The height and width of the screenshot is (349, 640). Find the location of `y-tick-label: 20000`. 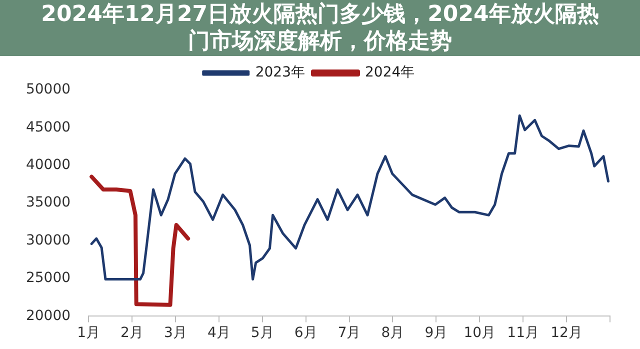

y-tick-label: 20000 is located at coordinates (48, 316).